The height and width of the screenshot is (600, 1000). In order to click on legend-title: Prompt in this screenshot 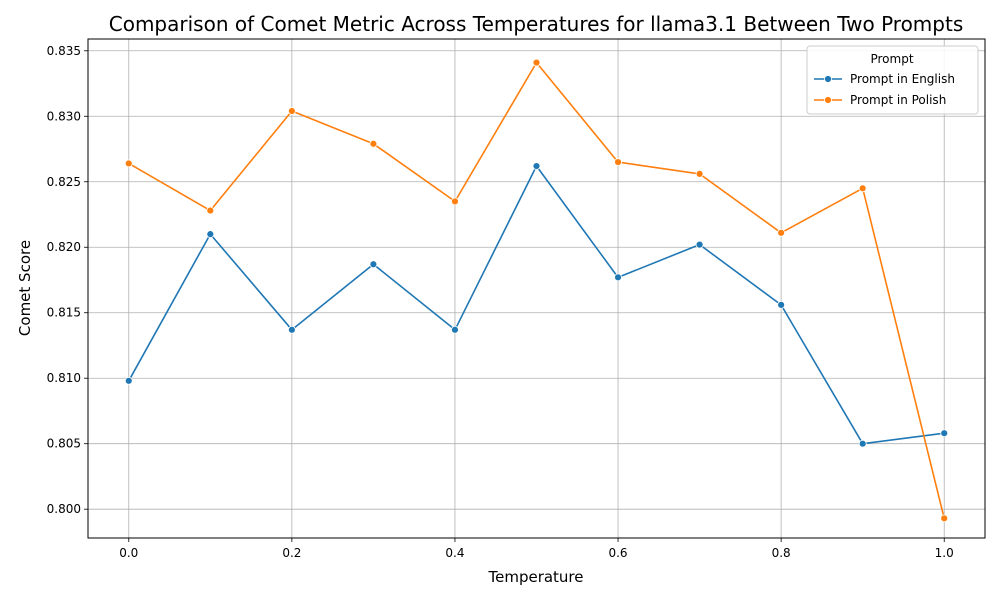, I will do `click(891, 59)`.